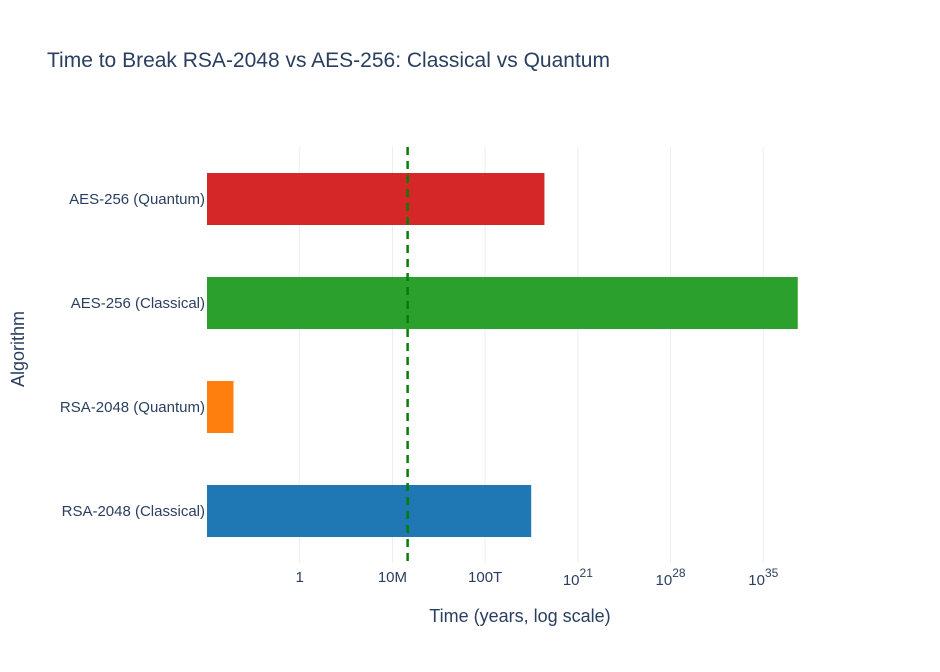 This screenshot has height=672, width=940. Describe the element at coordinates (300, 577) in the screenshot. I see `x-tick-label: 1` at that location.